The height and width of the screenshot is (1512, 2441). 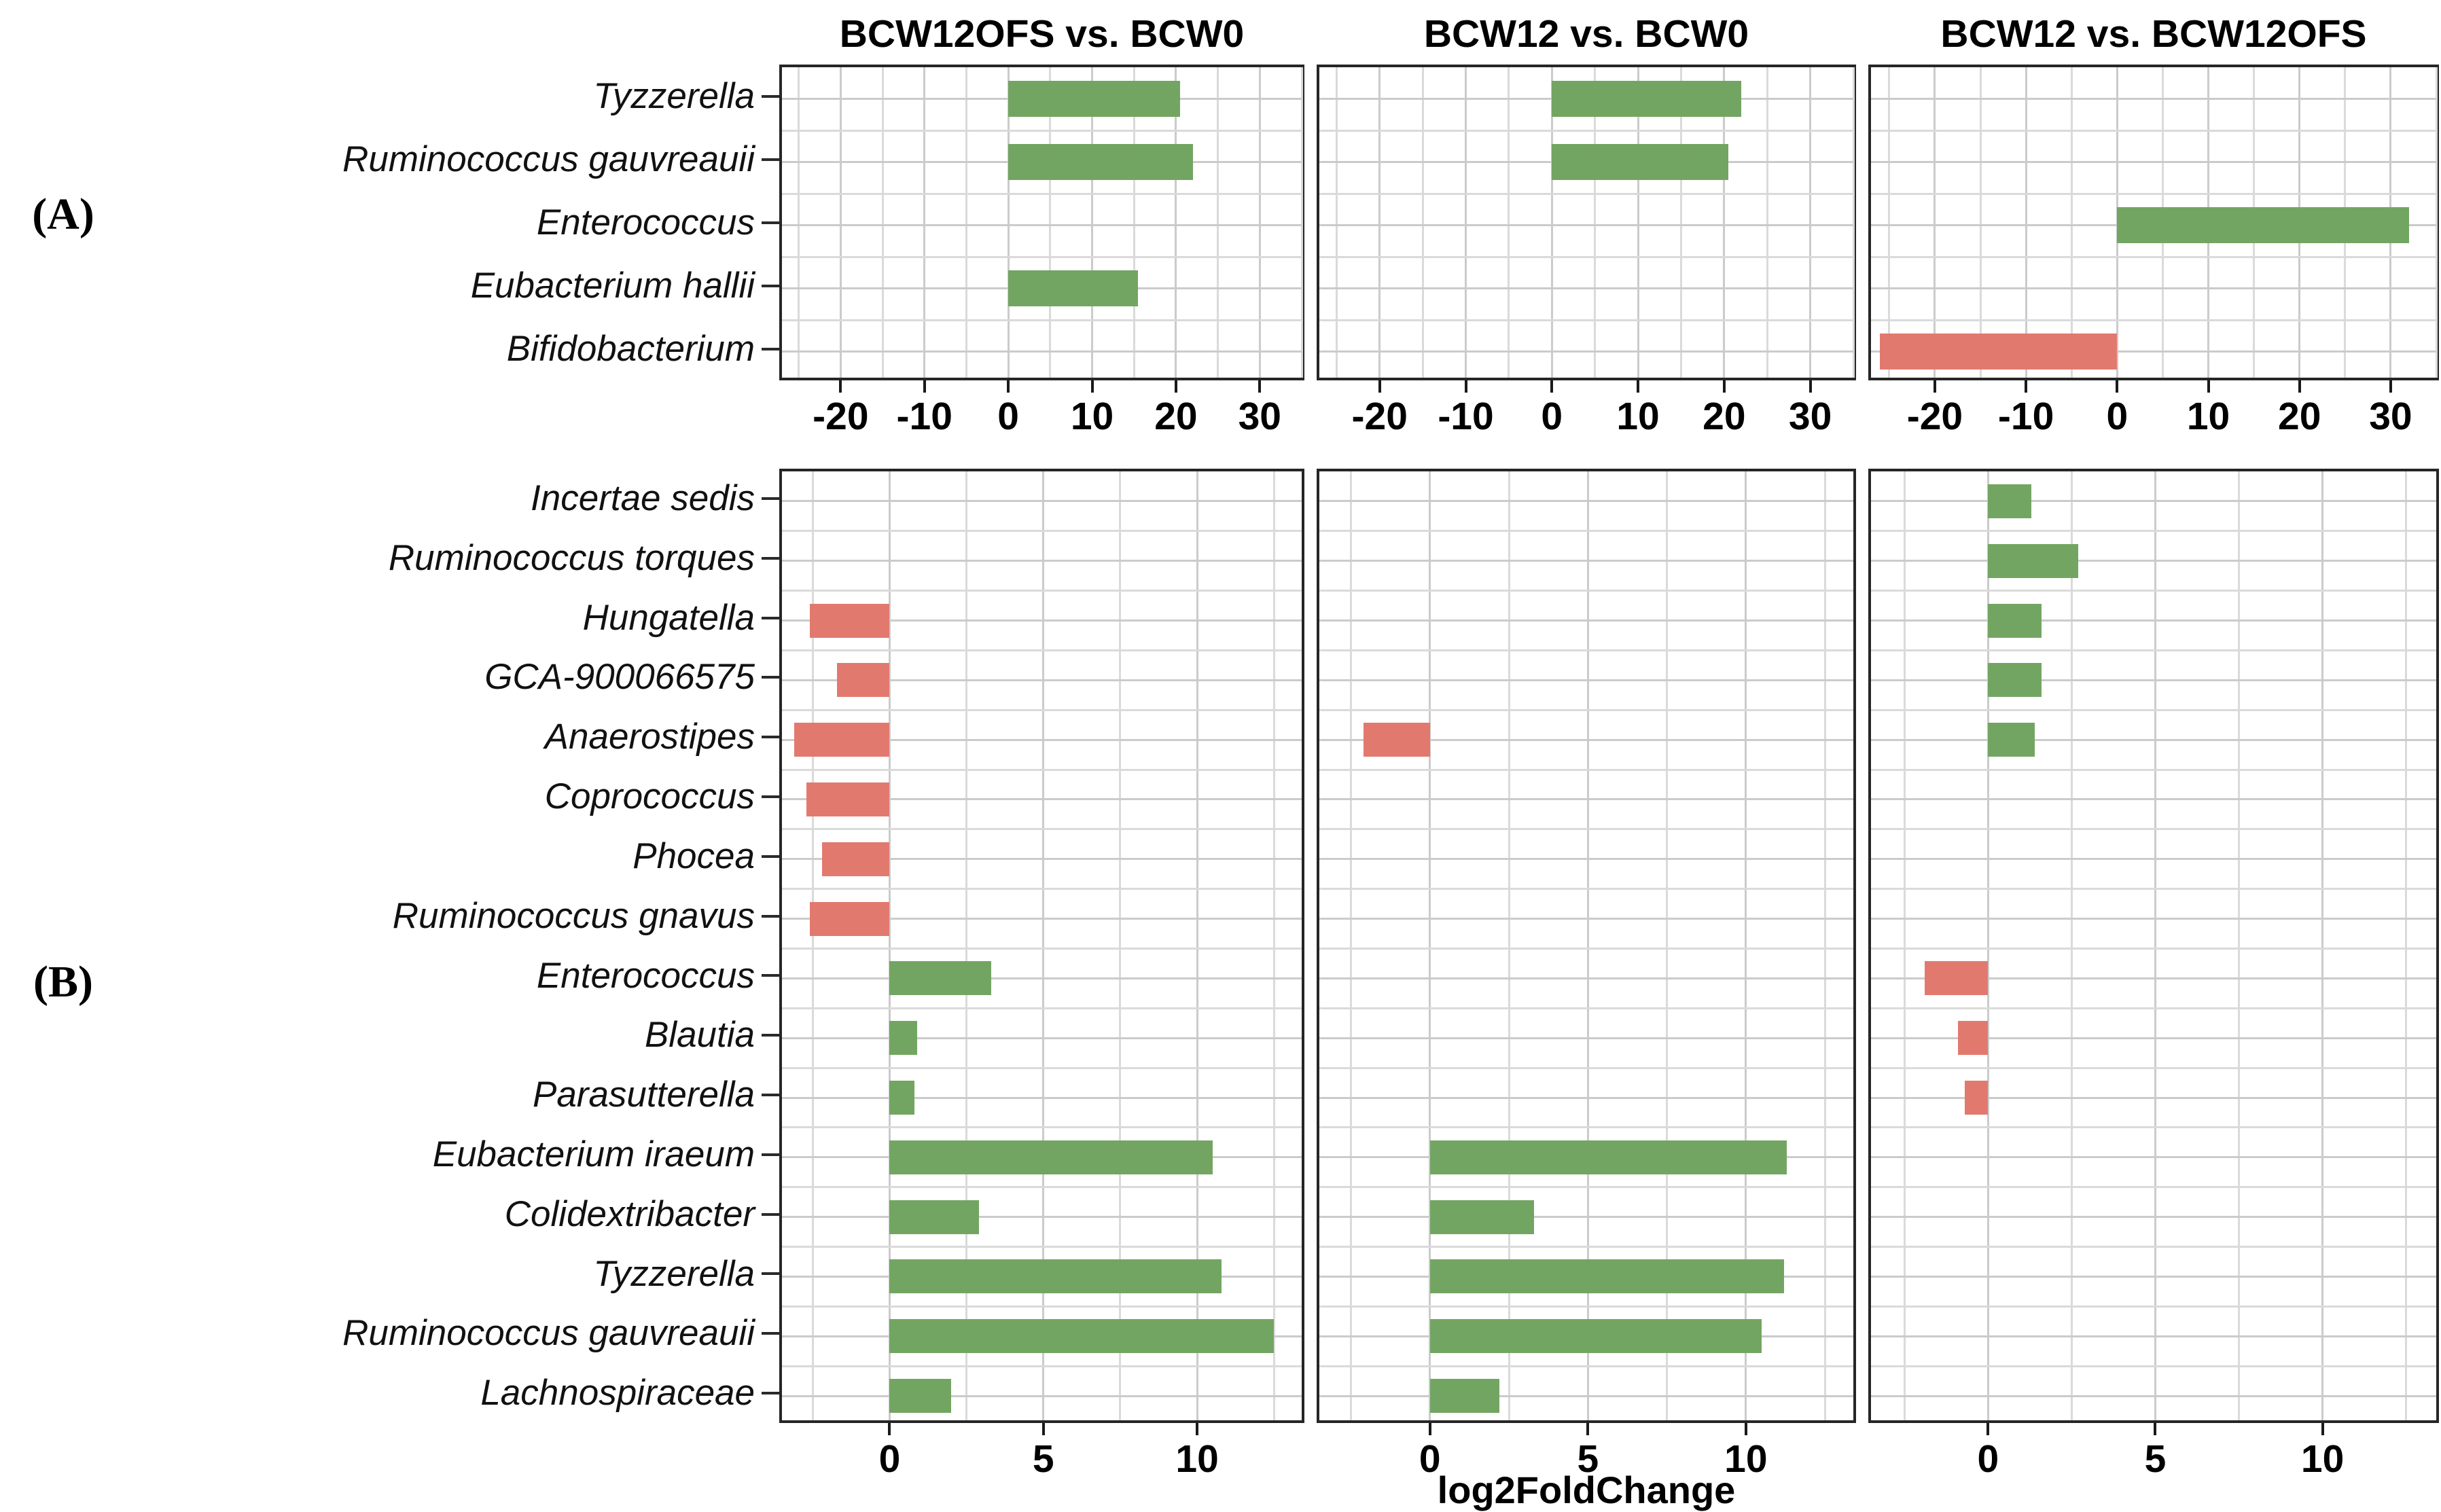 What do you see at coordinates (1724, 416) in the screenshot?
I see `x-tick-label: 20` at bounding box center [1724, 416].